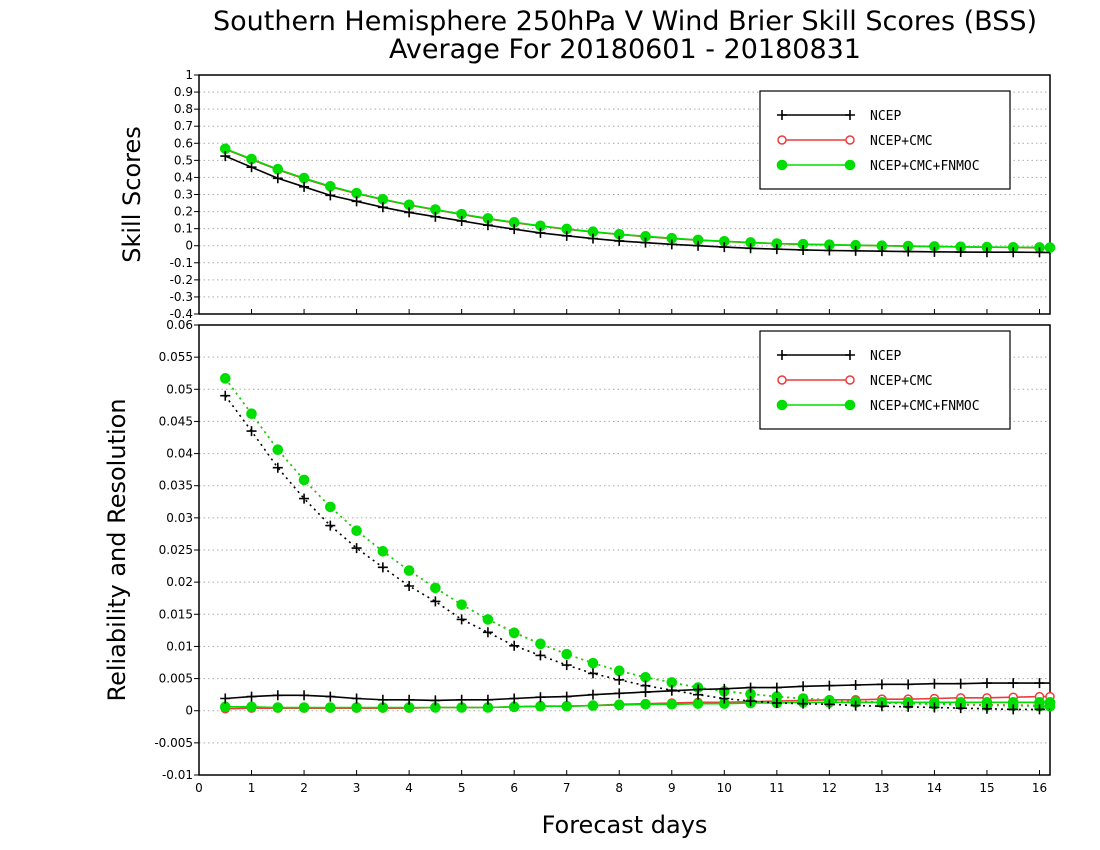 This screenshot has width=1100, height=850. I want to click on x-tick-label: 2, so click(304, 788).